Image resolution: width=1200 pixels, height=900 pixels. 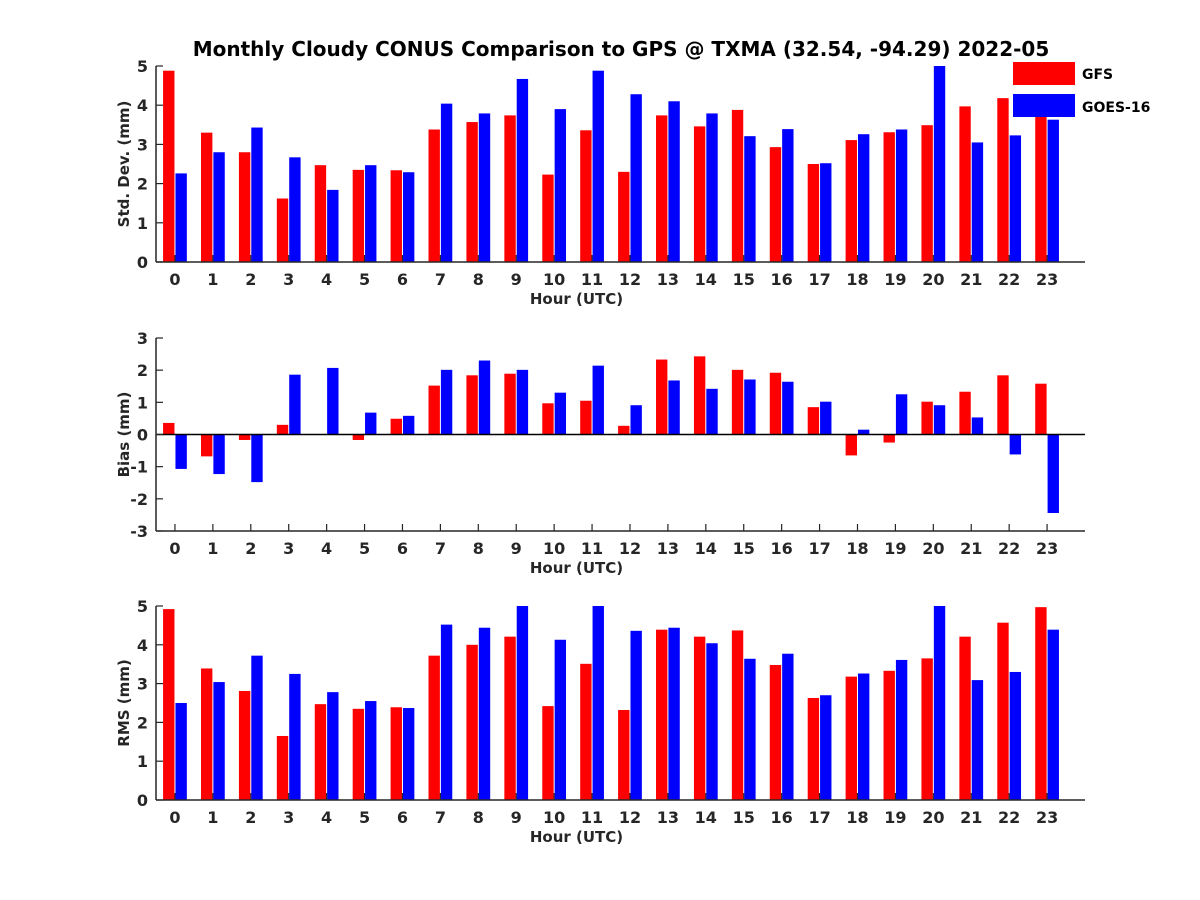 What do you see at coordinates (364, 817) in the screenshot?
I see `x-tick-label: 5` at bounding box center [364, 817].